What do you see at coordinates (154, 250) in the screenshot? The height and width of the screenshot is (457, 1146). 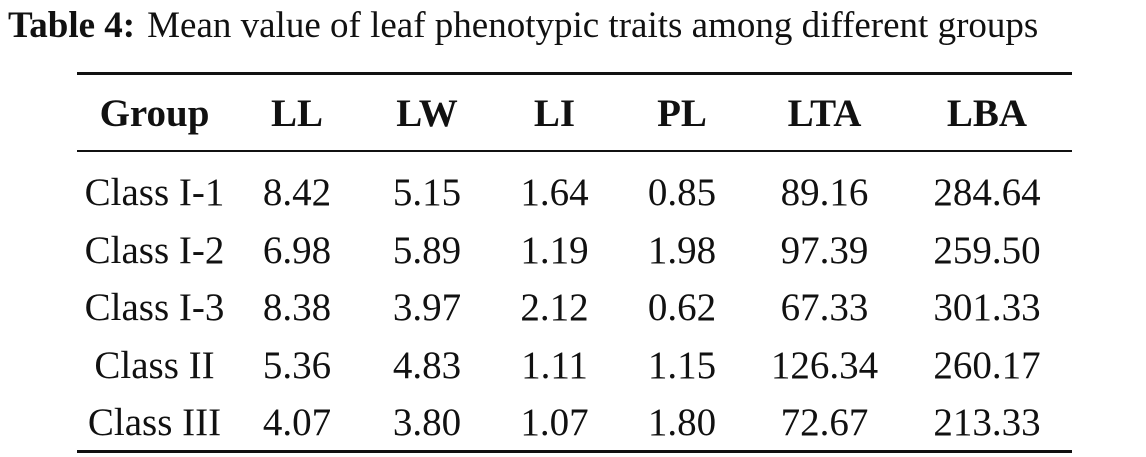 I see `cell-group: Class I-2` at bounding box center [154, 250].